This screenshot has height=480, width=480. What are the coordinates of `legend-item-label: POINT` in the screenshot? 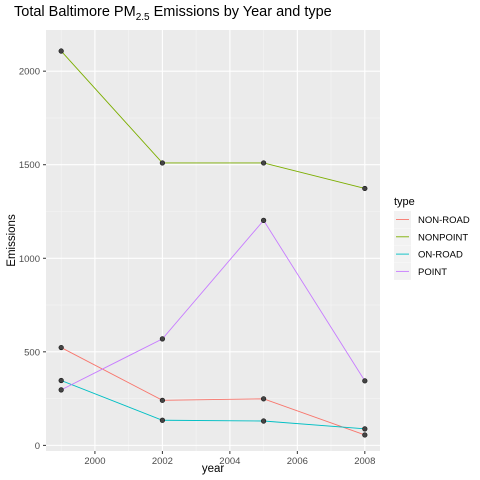 It's located at (432, 272).